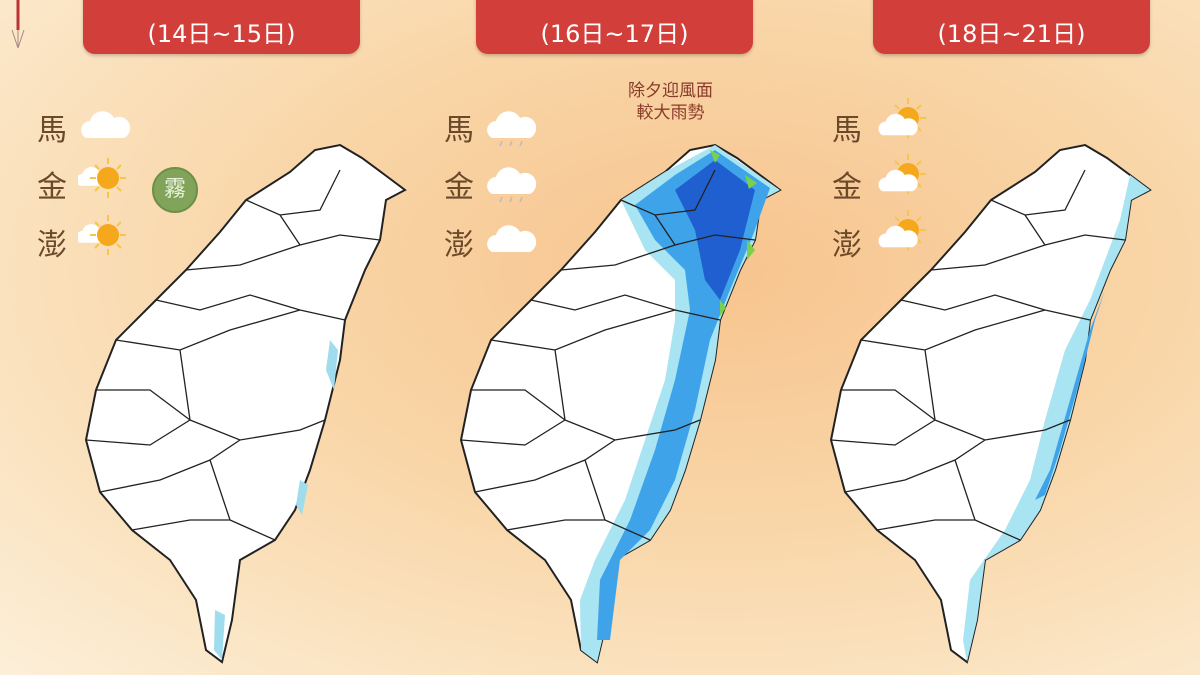 This screenshot has height=675, width=1200. I want to click on period-header-2: (16日~17日), so click(614, 27).